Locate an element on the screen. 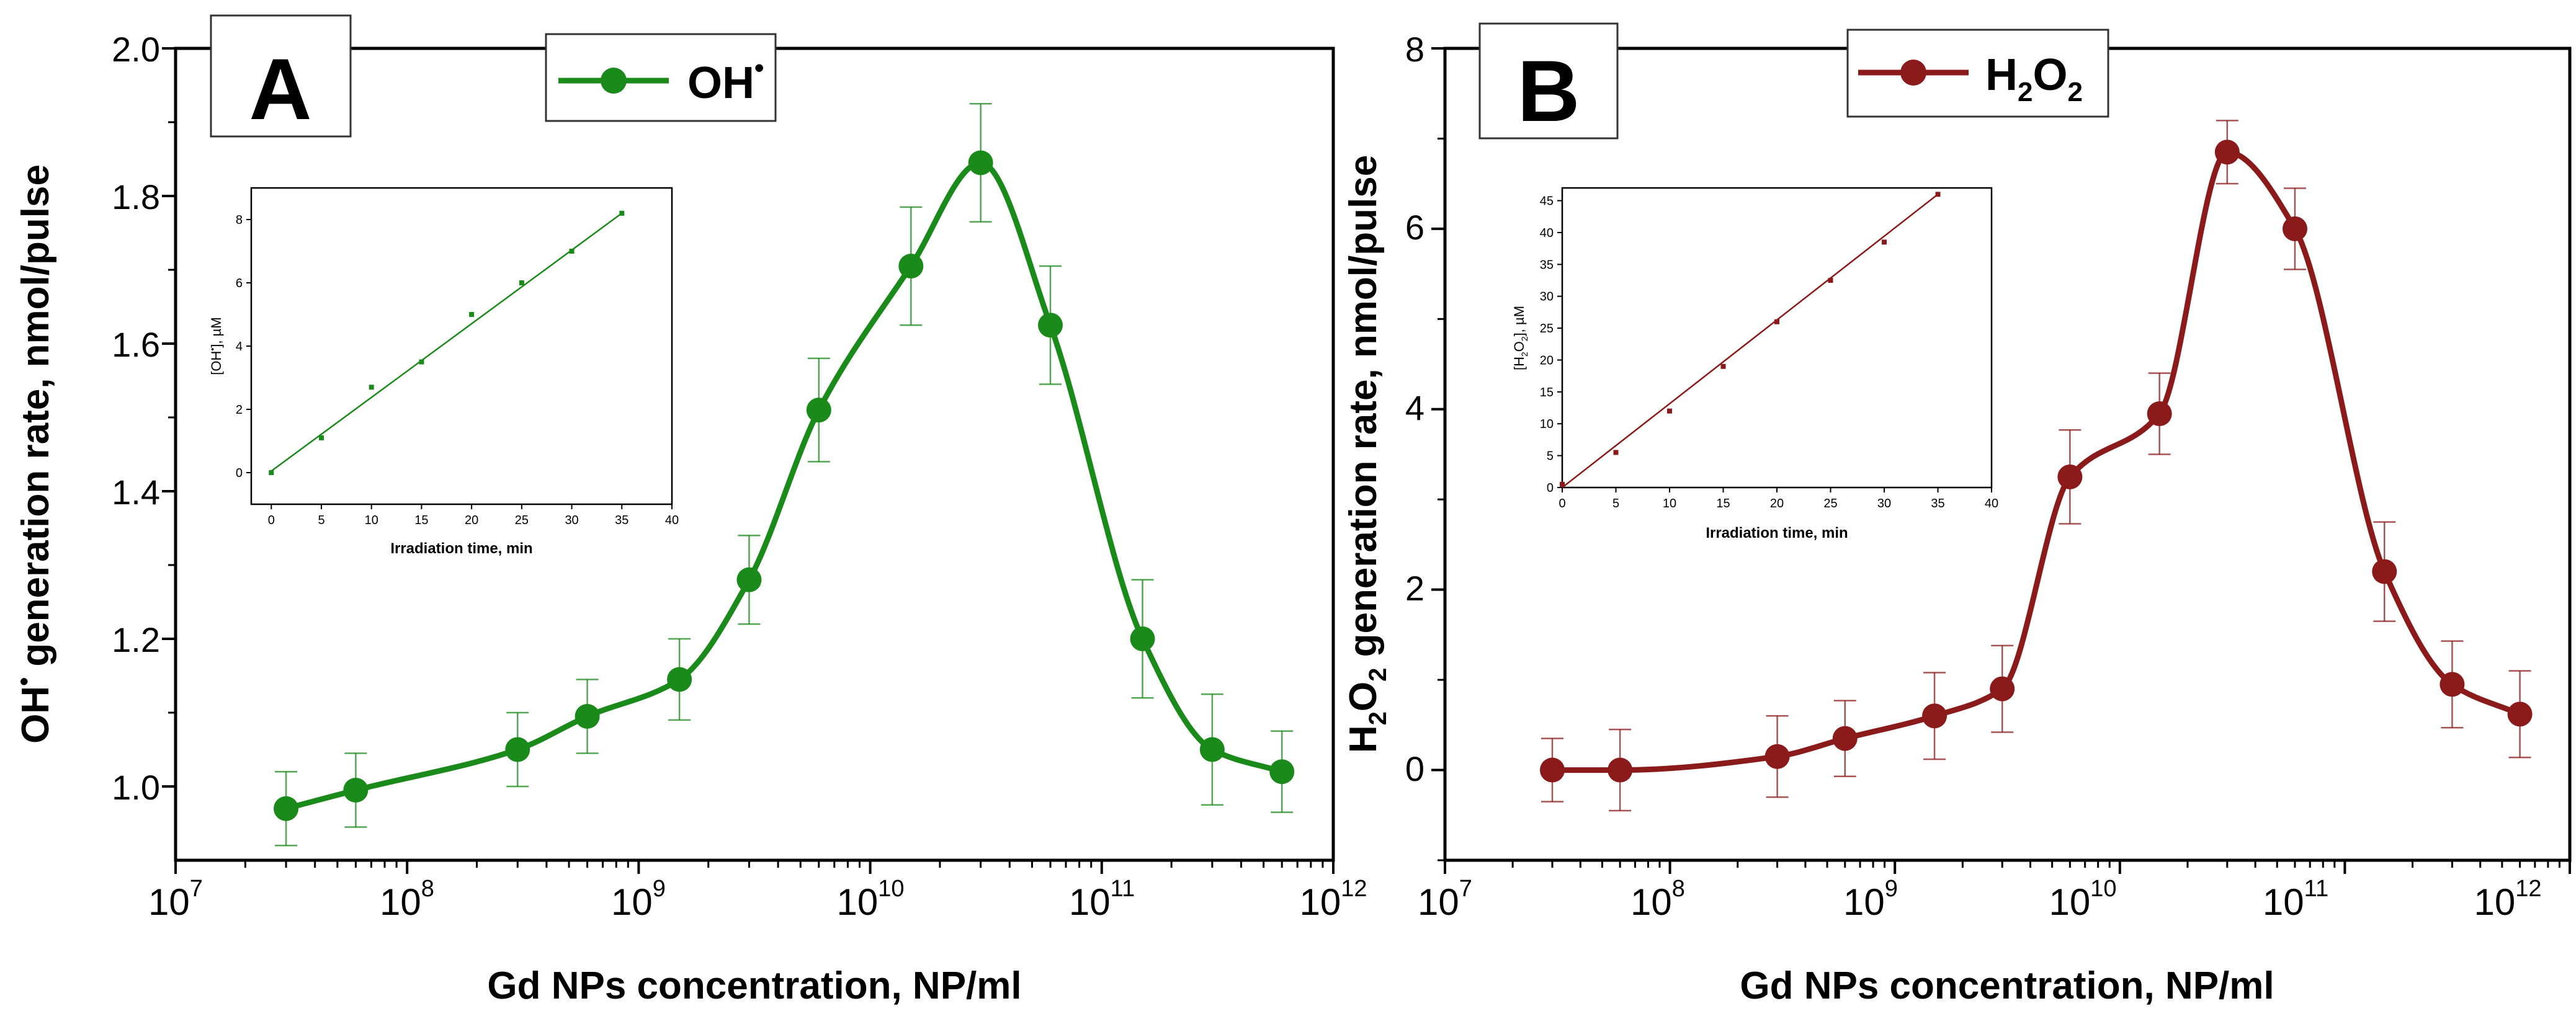 The height and width of the screenshot is (1024, 2576). panel-b-y-tick-label: 8 is located at coordinates (1414, 49).